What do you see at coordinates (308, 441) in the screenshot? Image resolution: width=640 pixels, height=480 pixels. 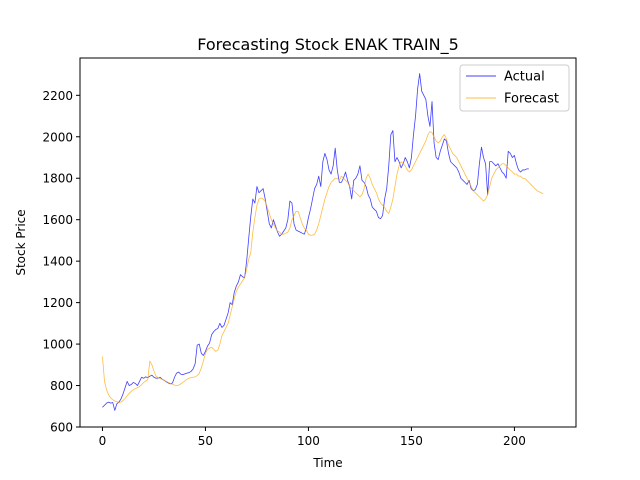 I see `x-tick-label: 100` at bounding box center [308, 441].